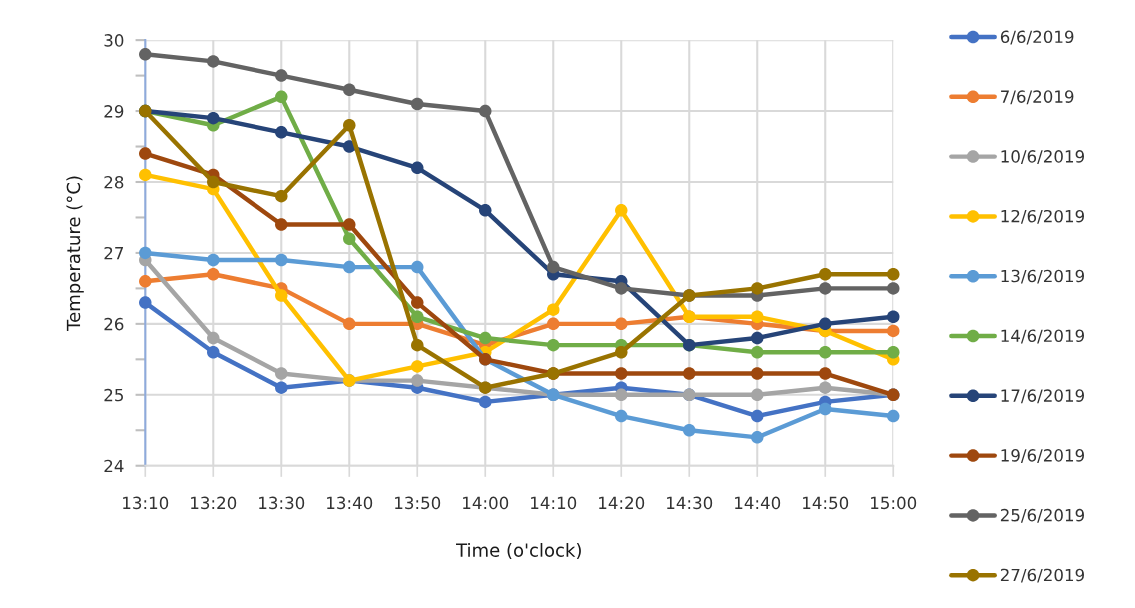  What do you see at coordinates (1042, 396) in the screenshot?
I see `legend-label: 17/6/2019` at bounding box center [1042, 396].